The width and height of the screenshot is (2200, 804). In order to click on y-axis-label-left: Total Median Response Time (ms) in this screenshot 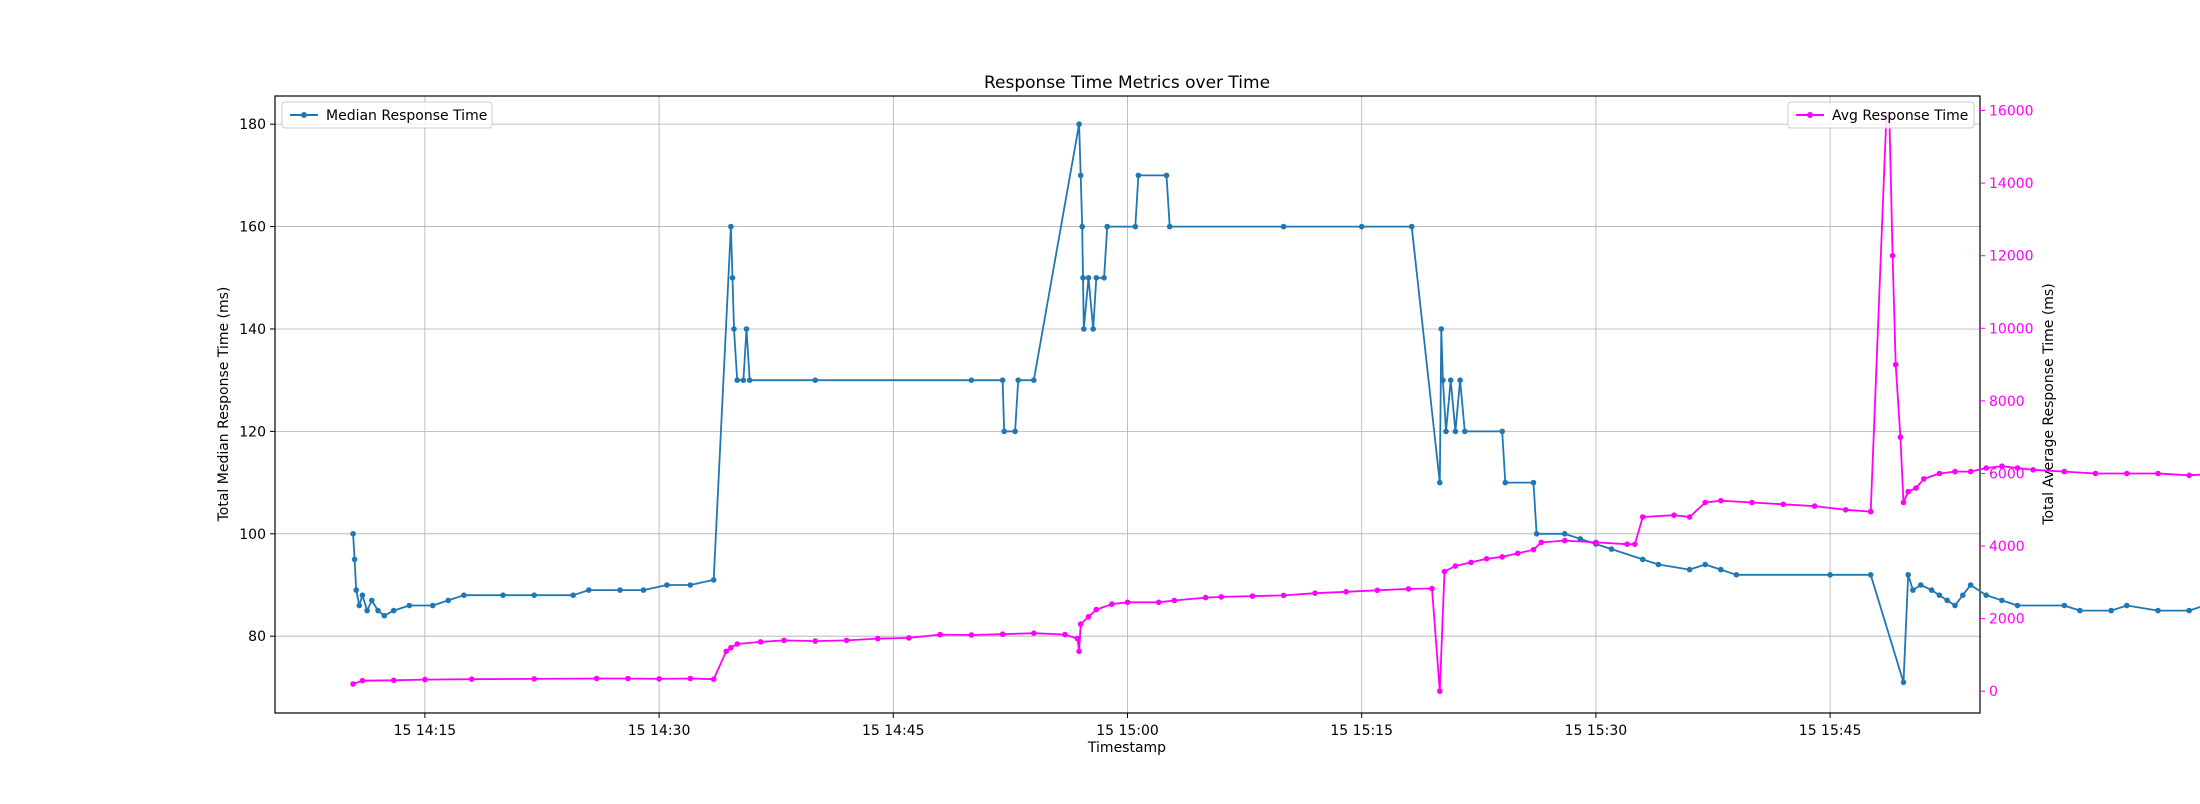, I will do `click(224, 405)`.